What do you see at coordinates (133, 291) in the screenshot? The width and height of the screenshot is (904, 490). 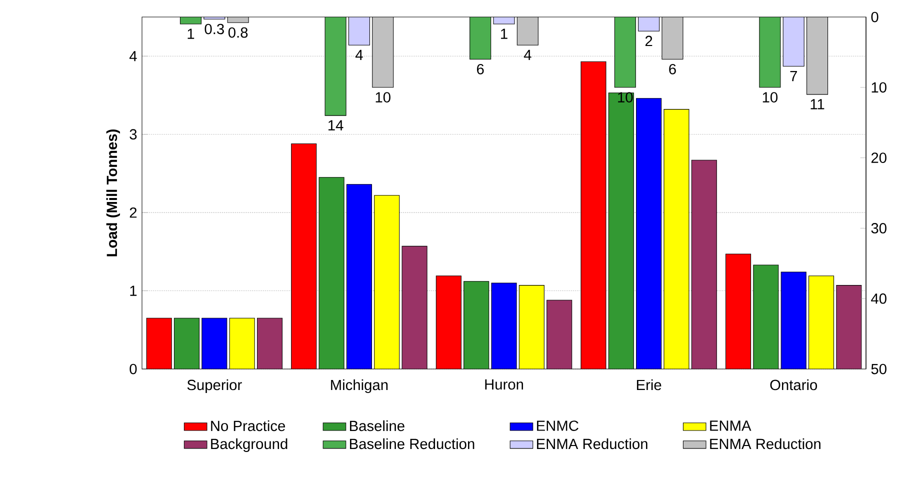 I see `y-tick-label: 1` at bounding box center [133, 291].